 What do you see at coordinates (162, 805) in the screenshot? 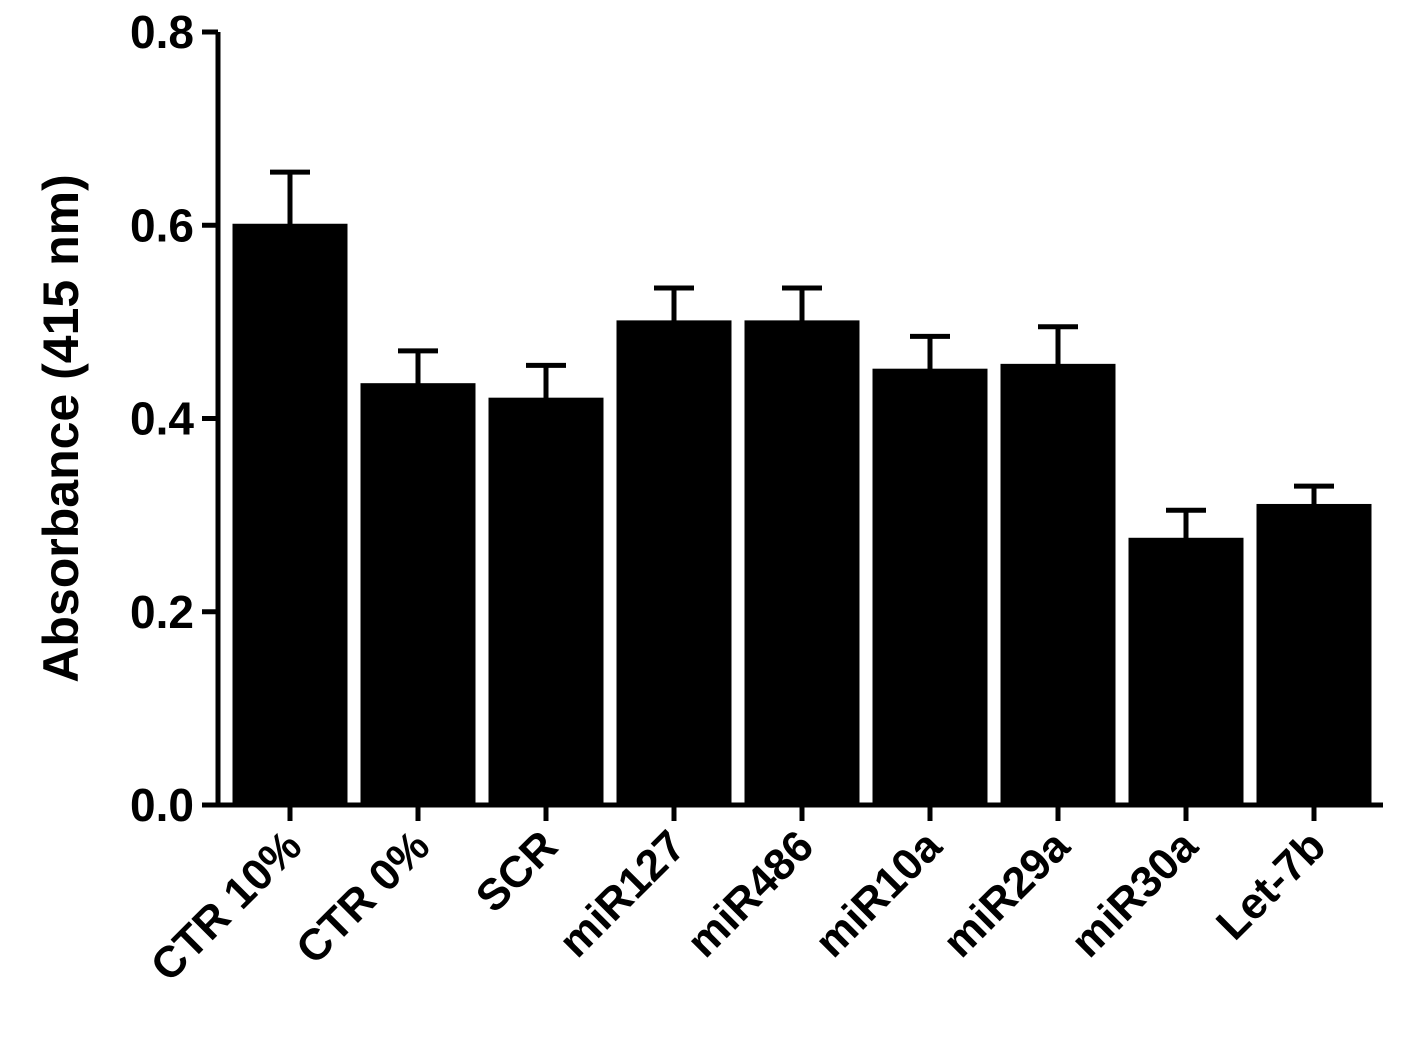
I see `y-tick-label: 0.0` at bounding box center [162, 805].